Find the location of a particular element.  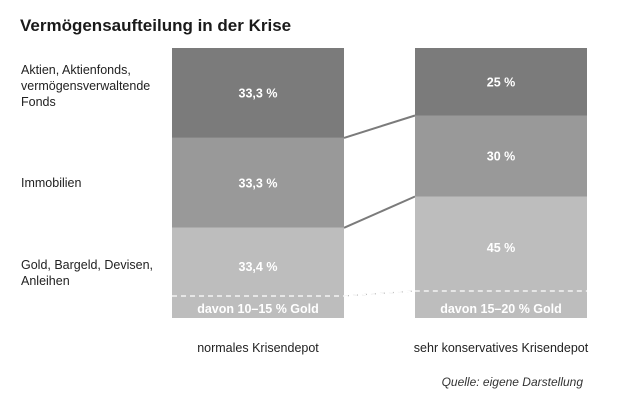

source-note: Quelle: eigene Darstellung is located at coordinates (513, 382).